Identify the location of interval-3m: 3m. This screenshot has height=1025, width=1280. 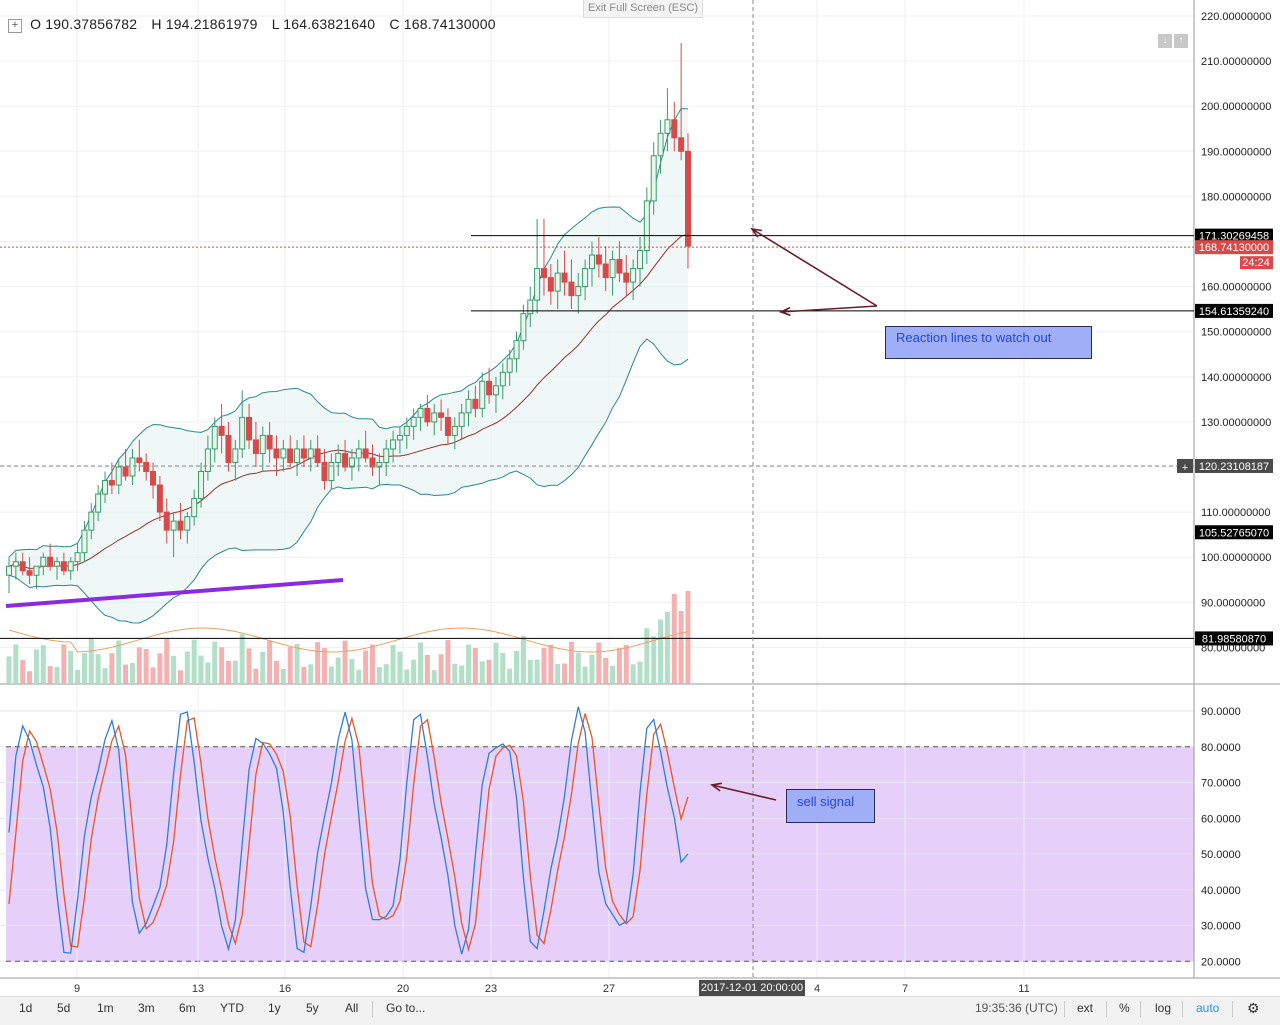
(146, 1008).